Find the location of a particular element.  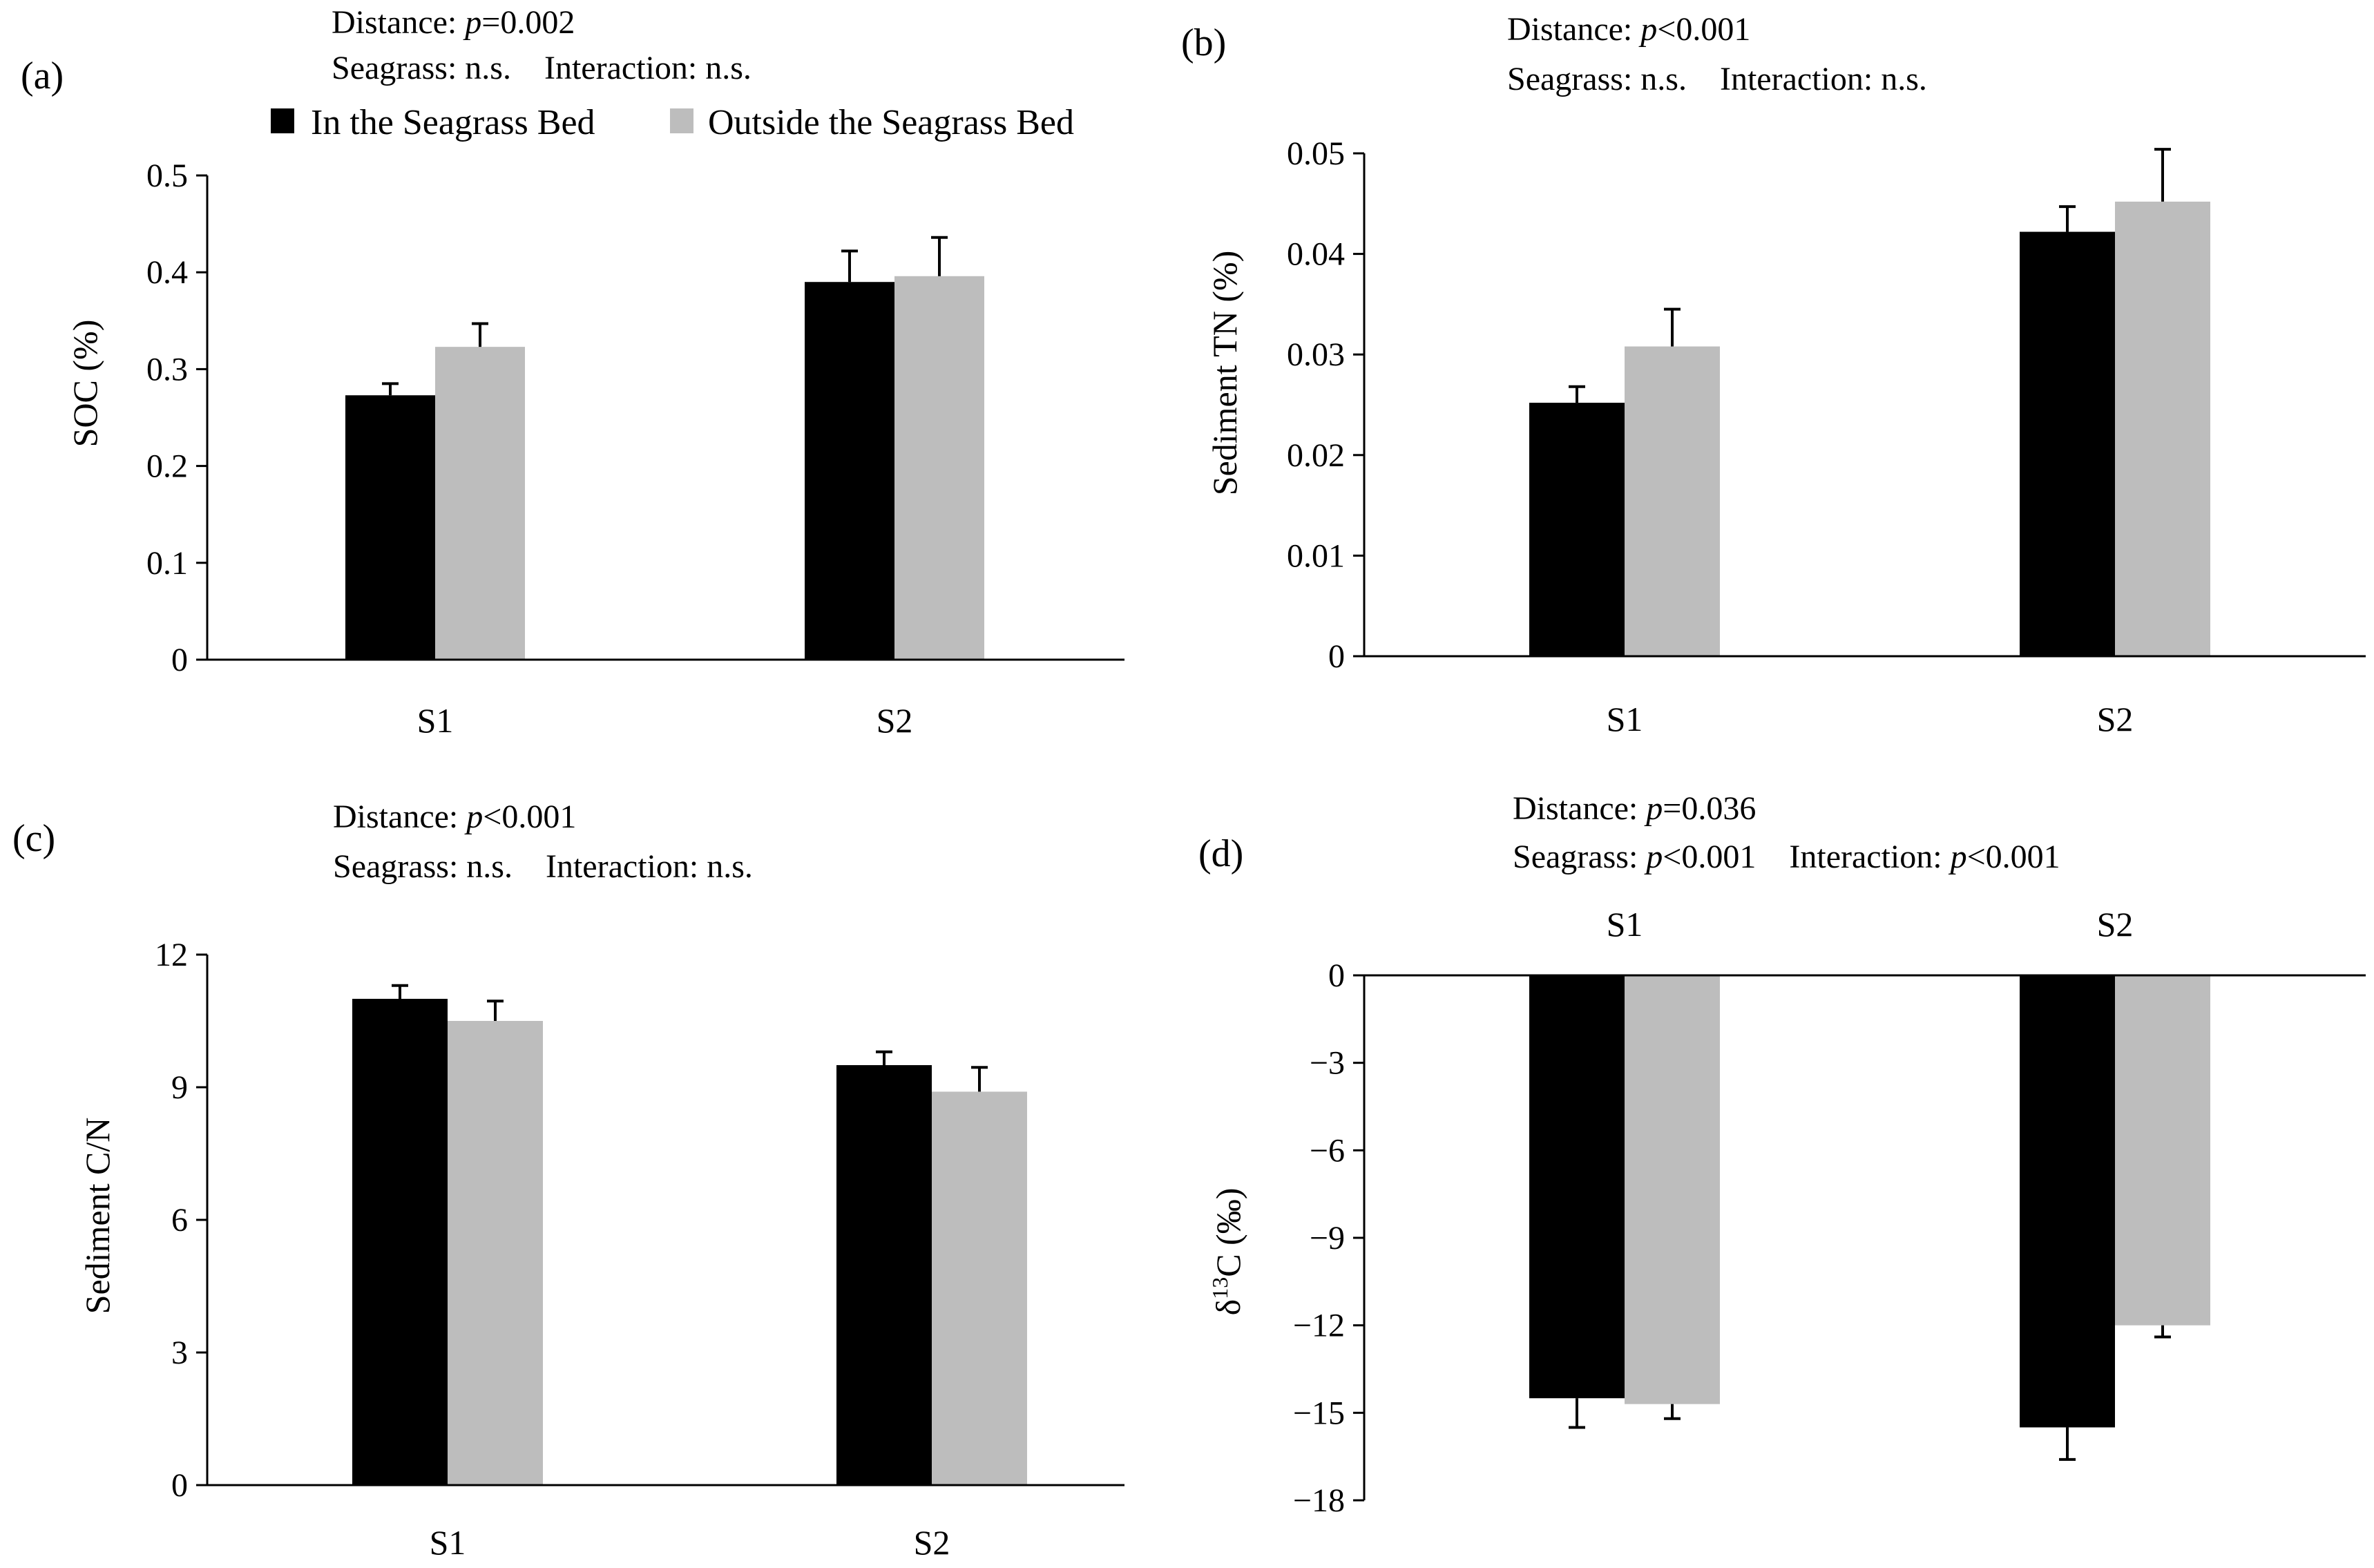

y-tick-label: −15 is located at coordinates (1319, 1413).